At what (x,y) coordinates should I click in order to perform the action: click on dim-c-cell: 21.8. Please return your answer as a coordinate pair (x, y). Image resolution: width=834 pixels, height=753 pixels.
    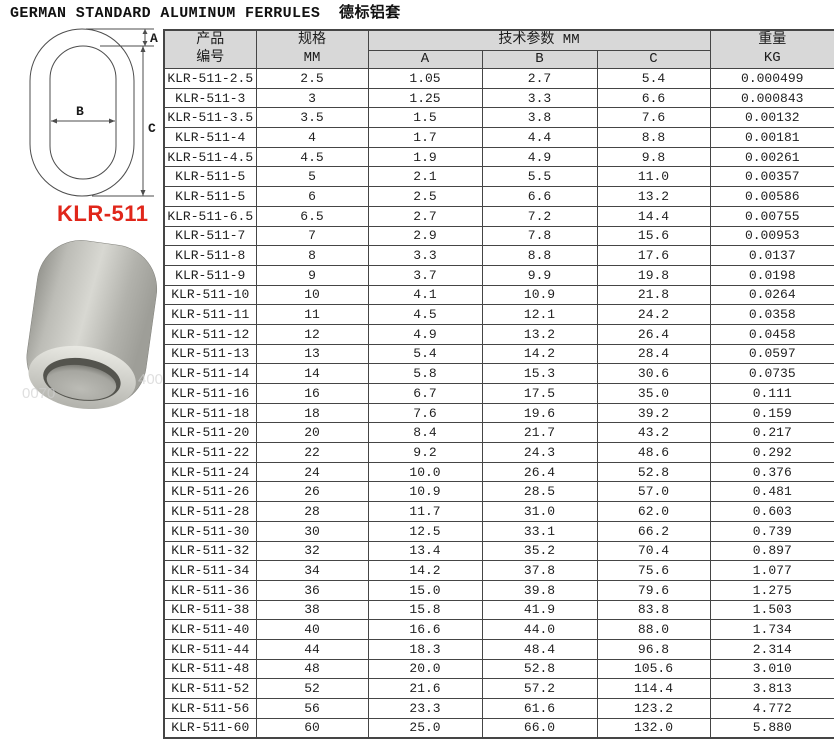
    Looking at the image, I should click on (653, 295).